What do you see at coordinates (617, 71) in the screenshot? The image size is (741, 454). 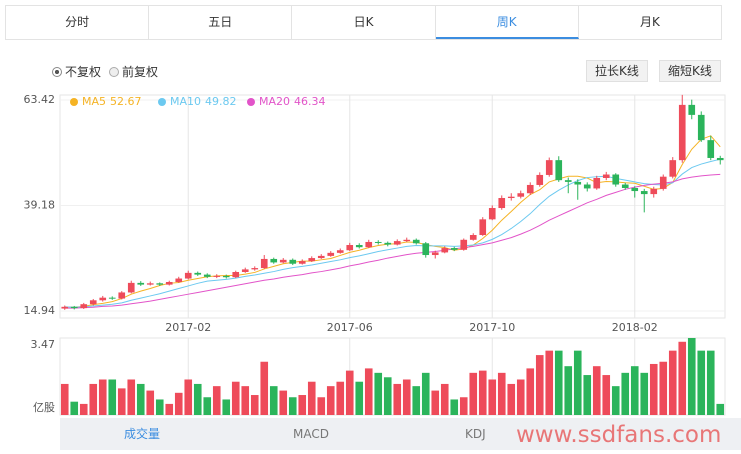 I see `button: 拉长K线` at bounding box center [617, 71].